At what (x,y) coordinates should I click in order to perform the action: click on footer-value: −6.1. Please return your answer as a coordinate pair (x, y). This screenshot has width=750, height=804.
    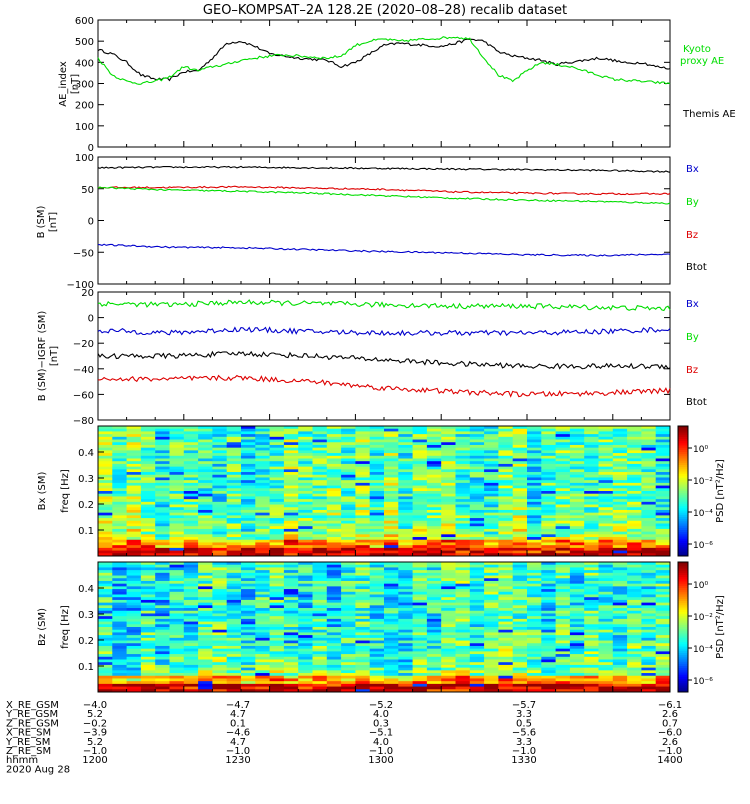
    Looking at the image, I should click on (670, 705).